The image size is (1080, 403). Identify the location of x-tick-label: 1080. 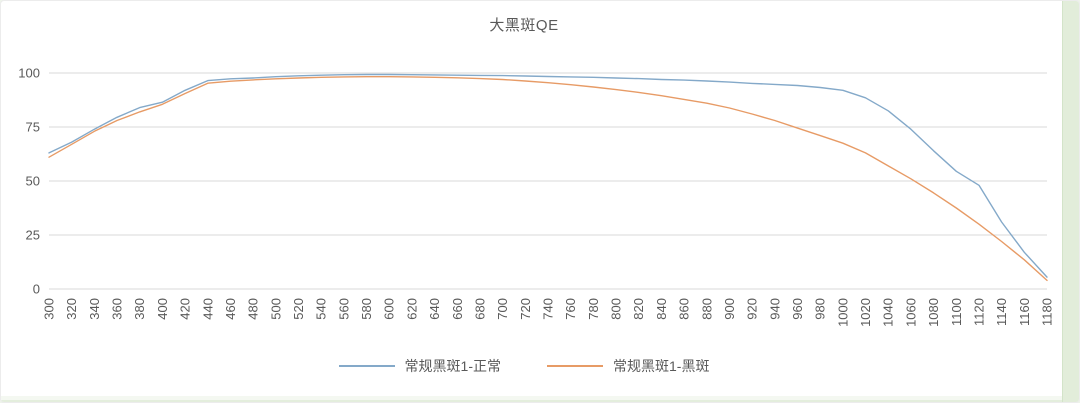
(933, 312).